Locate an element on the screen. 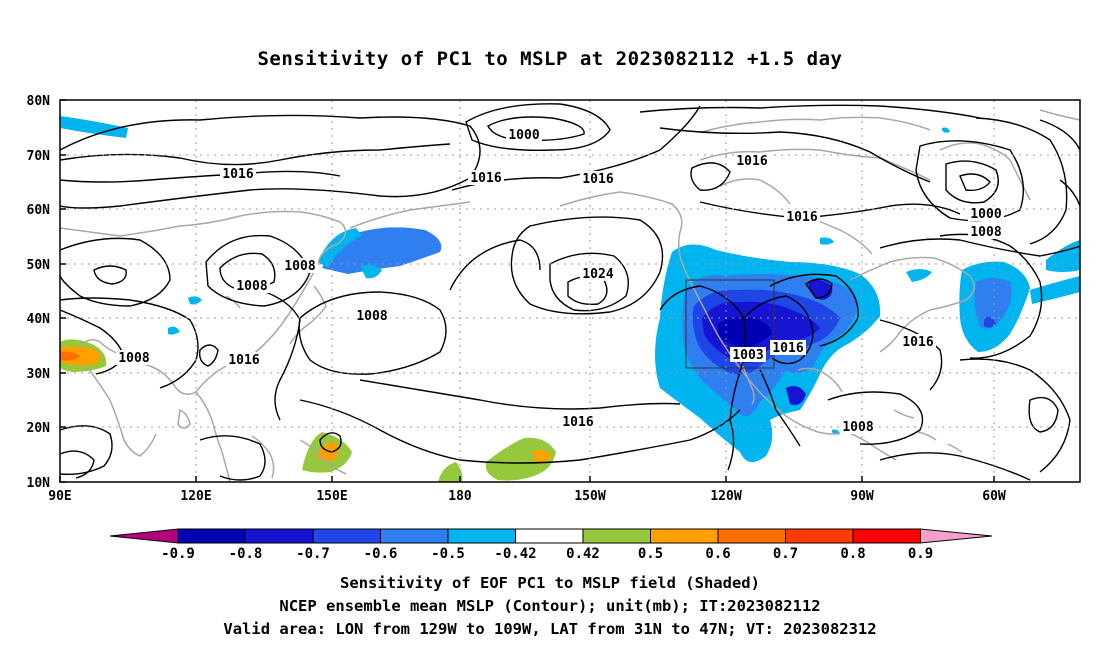 Image resolution: width=1100 pixels, height=650 pixels. lon-label: 120E is located at coordinates (195, 496).